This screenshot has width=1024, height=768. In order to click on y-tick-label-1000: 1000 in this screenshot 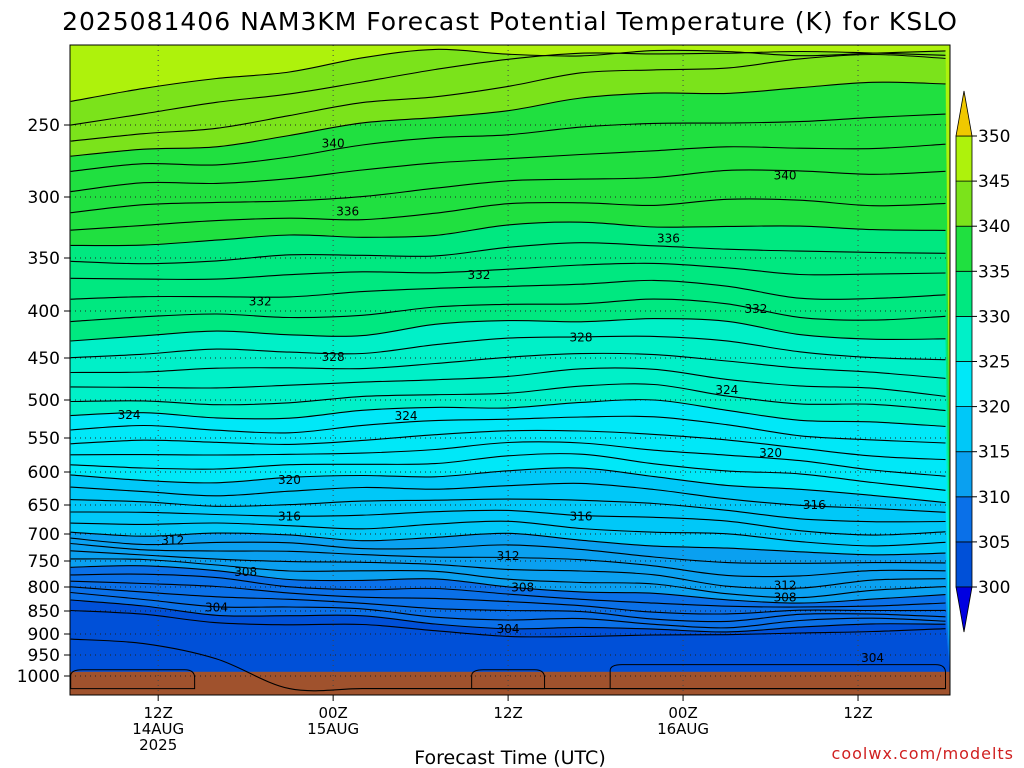, I will do `click(38, 677)`.